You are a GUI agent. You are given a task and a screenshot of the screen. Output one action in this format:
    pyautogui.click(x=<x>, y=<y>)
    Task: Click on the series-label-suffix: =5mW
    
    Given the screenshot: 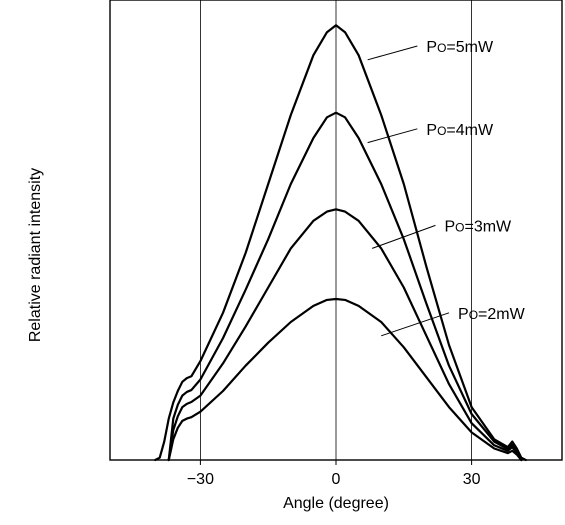 What is the action you would take?
    pyautogui.click(x=470, y=47)
    